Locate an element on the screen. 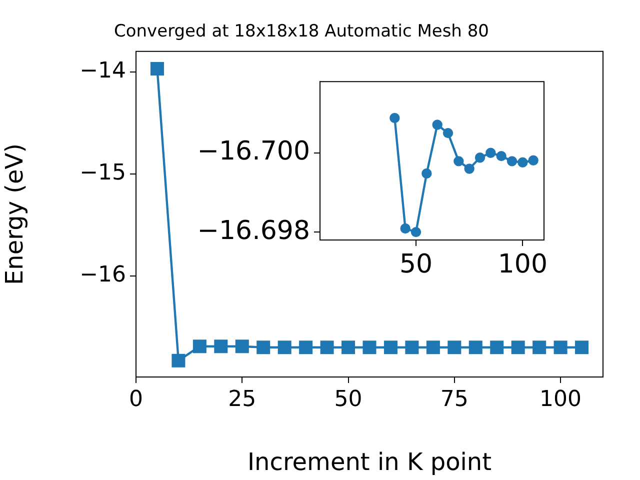  y-tick-label: −16 is located at coordinates (103, 275).